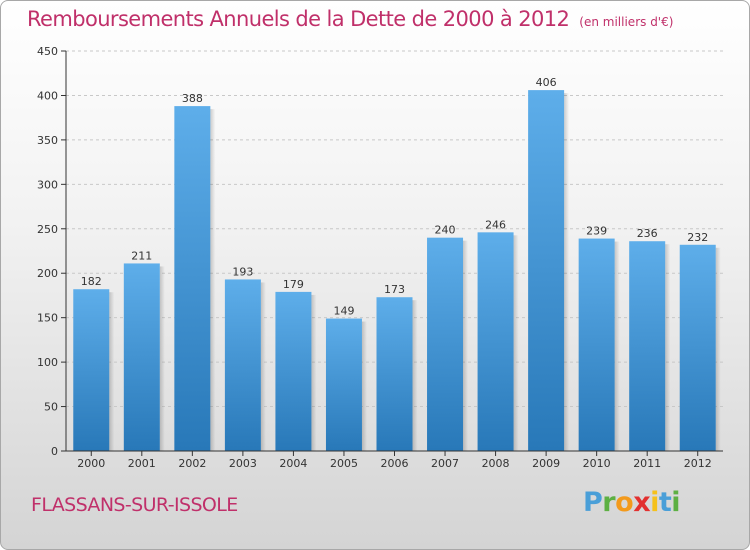 This screenshot has height=550, width=750. What do you see at coordinates (293, 463) in the screenshot?
I see `x-tick-label: 2004` at bounding box center [293, 463].